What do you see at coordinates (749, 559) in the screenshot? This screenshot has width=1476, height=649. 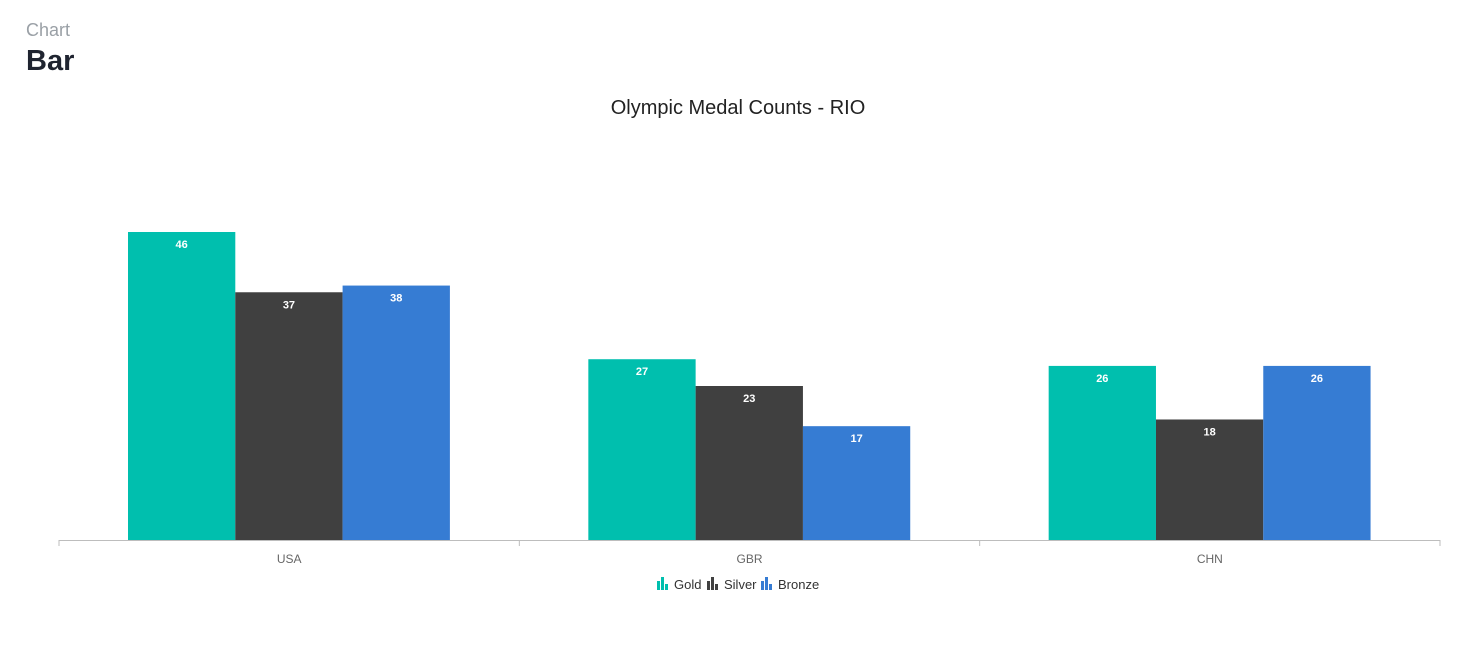 I see `x-tick-label-gbr: GBR` at bounding box center [749, 559].